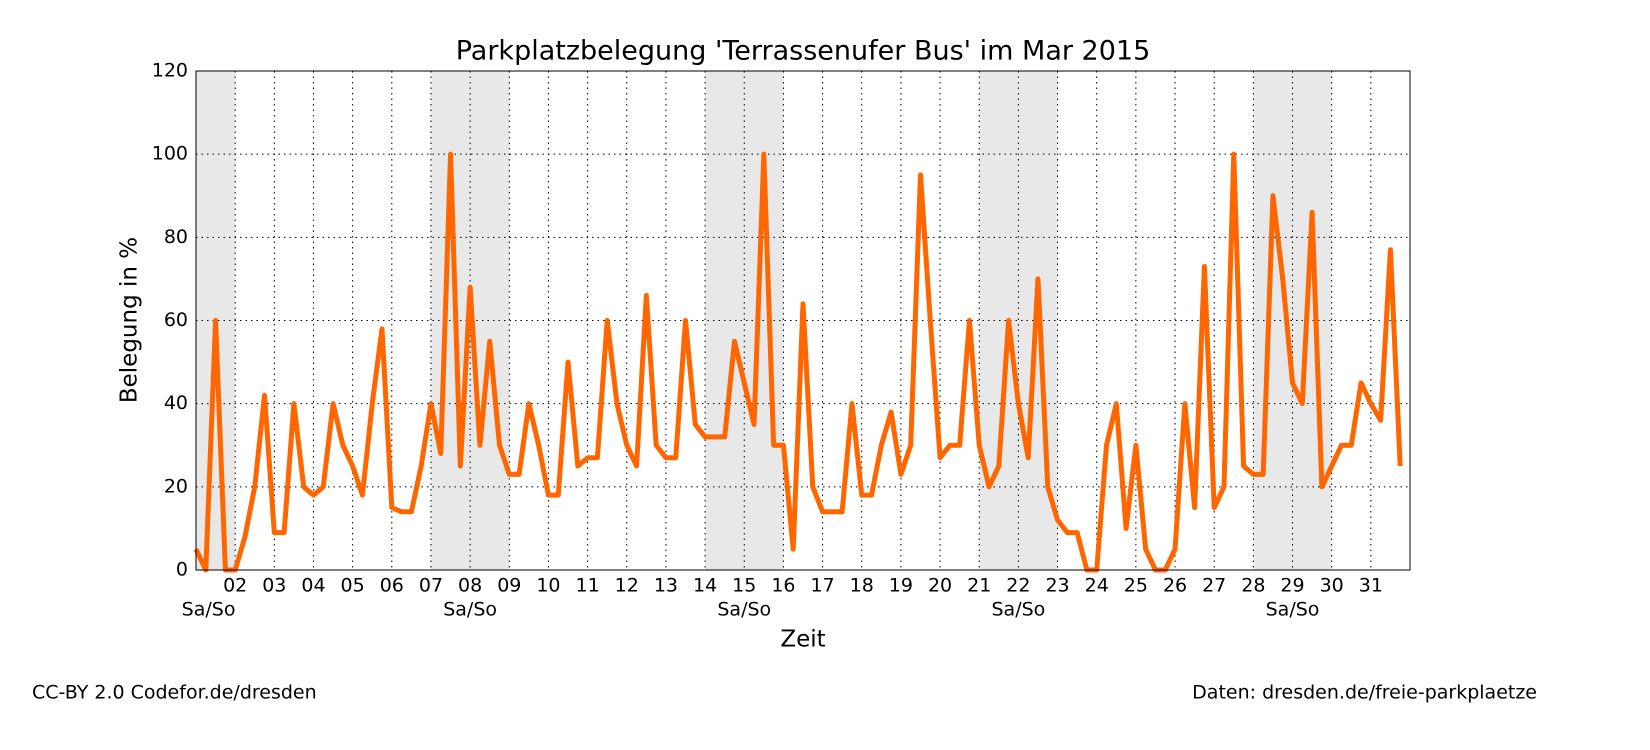 Image resolution: width=1650 pixels, height=750 pixels. What do you see at coordinates (940, 586) in the screenshot?
I see `x-tick-label: 20` at bounding box center [940, 586].